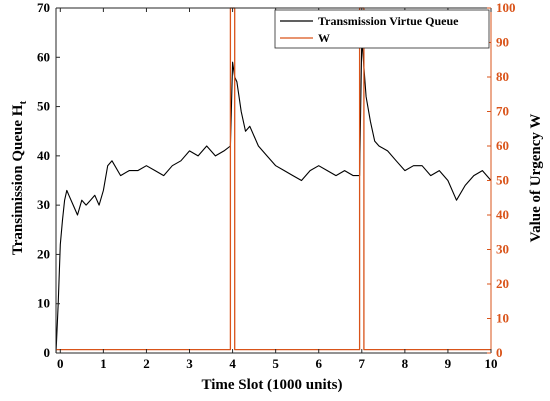 The width and height of the screenshot is (550, 401). What do you see at coordinates (536, 178) in the screenshot?
I see `y-axis-label-right: Value of Urgency W` at bounding box center [536, 178].